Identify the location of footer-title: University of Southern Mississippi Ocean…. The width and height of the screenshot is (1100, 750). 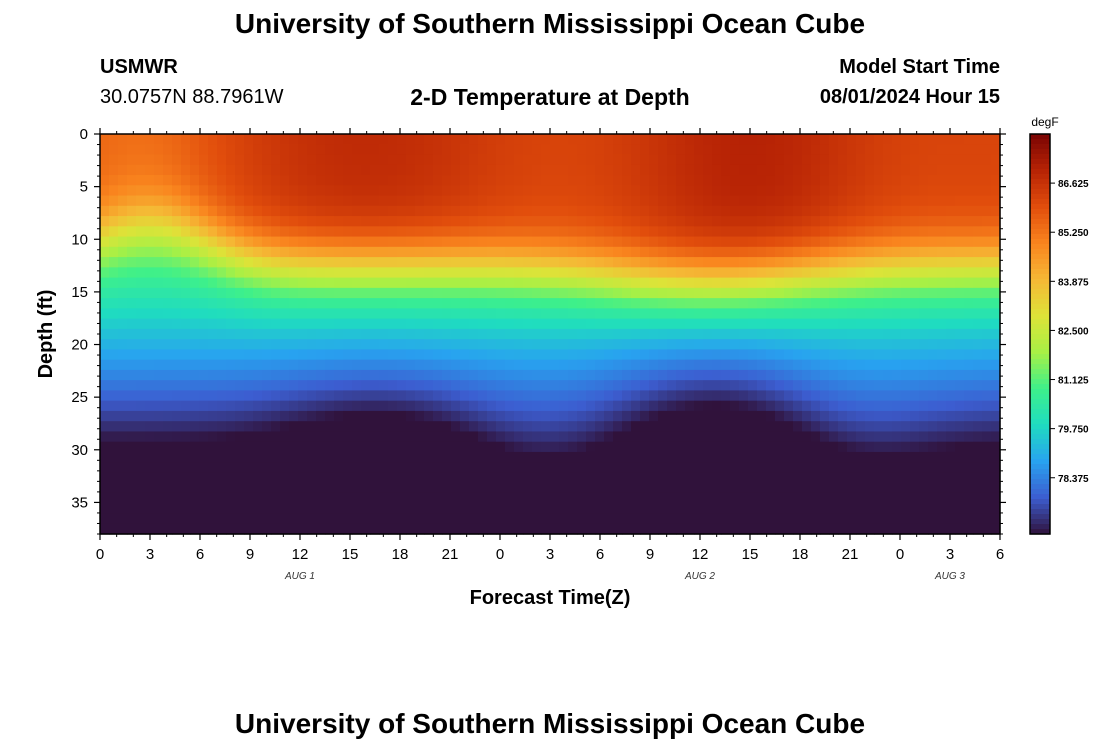
(550, 723).